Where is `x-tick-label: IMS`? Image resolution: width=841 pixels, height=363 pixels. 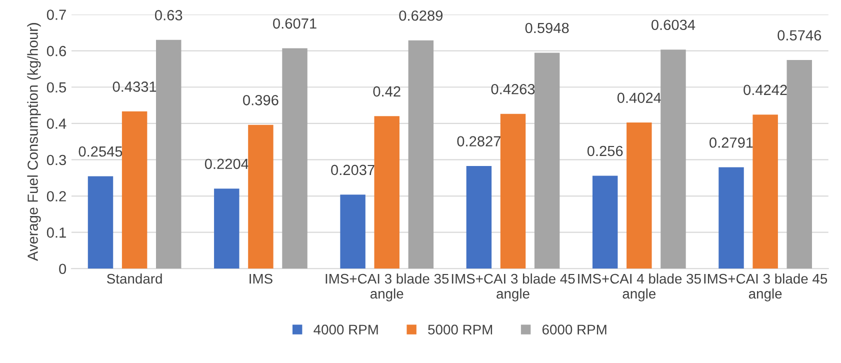
x-tick-label: IMS is located at coordinates (261, 279).